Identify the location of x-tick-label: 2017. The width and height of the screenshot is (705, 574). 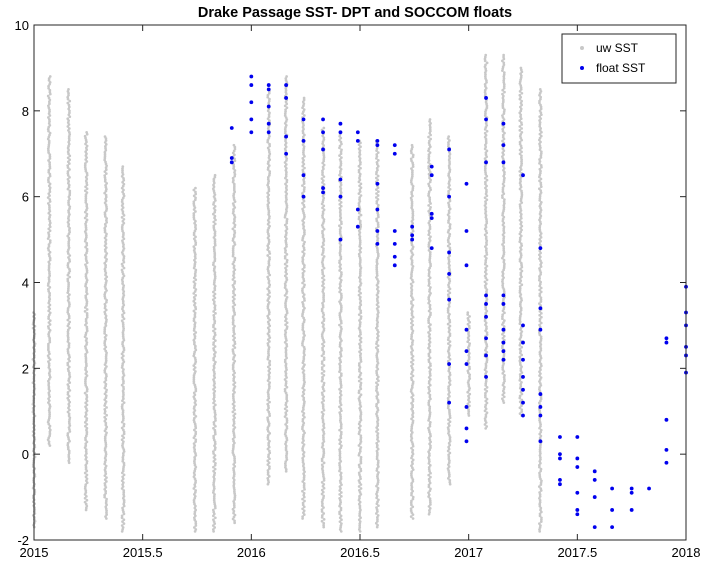
(468, 552).